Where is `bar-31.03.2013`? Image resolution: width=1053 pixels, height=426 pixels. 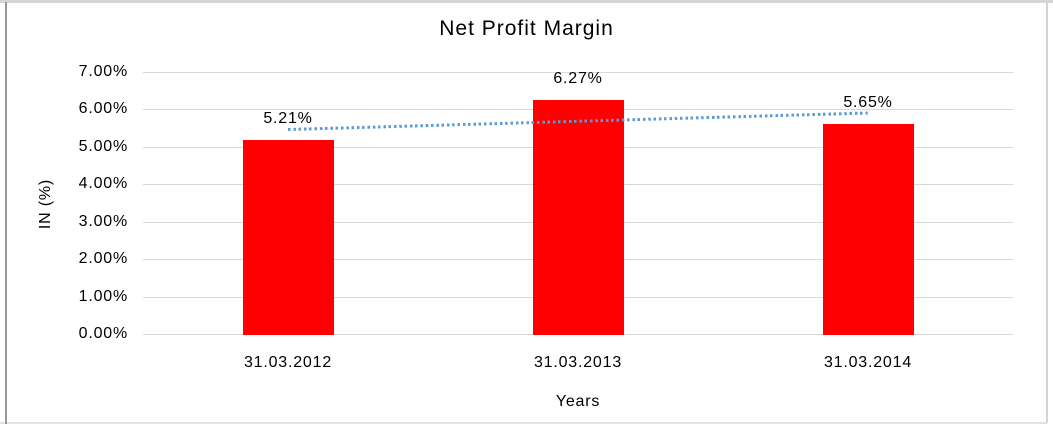
bar-31.03.2013 is located at coordinates (578, 217).